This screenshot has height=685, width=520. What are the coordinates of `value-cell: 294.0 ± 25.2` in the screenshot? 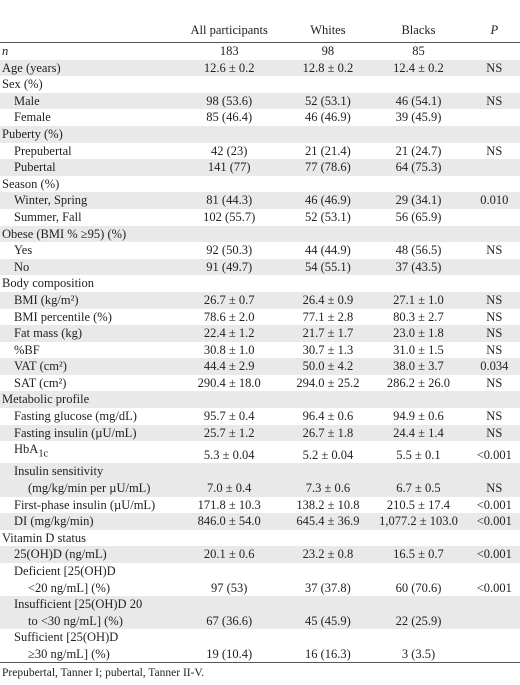 It's located at (328, 382).